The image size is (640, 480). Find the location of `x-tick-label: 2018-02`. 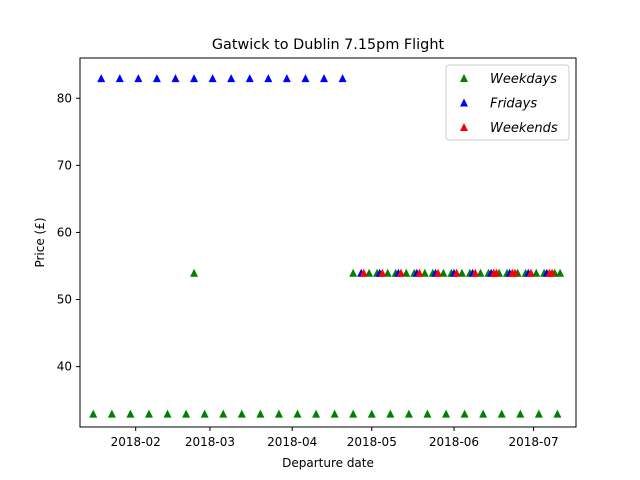

x-tick-label: 2018-02 is located at coordinates (136, 442).